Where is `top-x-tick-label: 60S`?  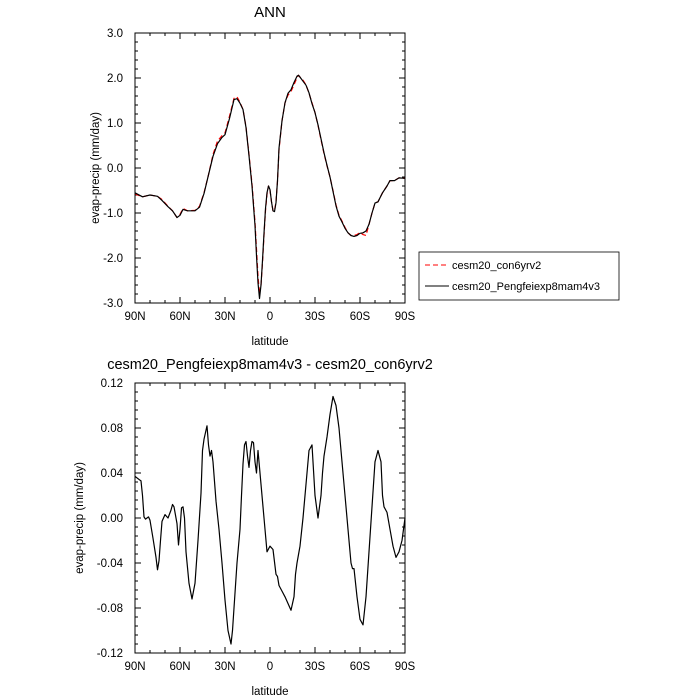 top-x-tick-label: 60S is located at coordinates (360, 317).